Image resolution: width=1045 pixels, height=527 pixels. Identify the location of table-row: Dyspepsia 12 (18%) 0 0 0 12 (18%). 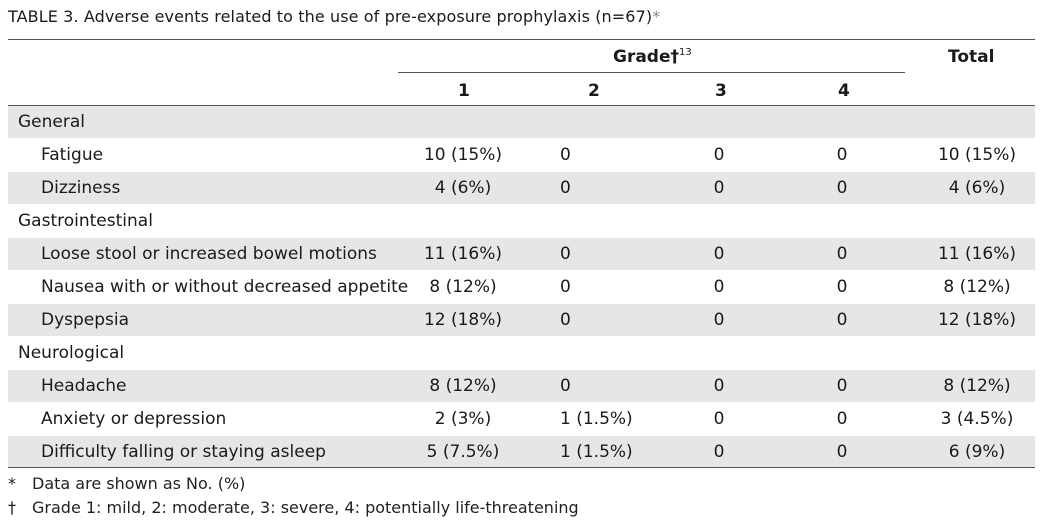
(521, 320).